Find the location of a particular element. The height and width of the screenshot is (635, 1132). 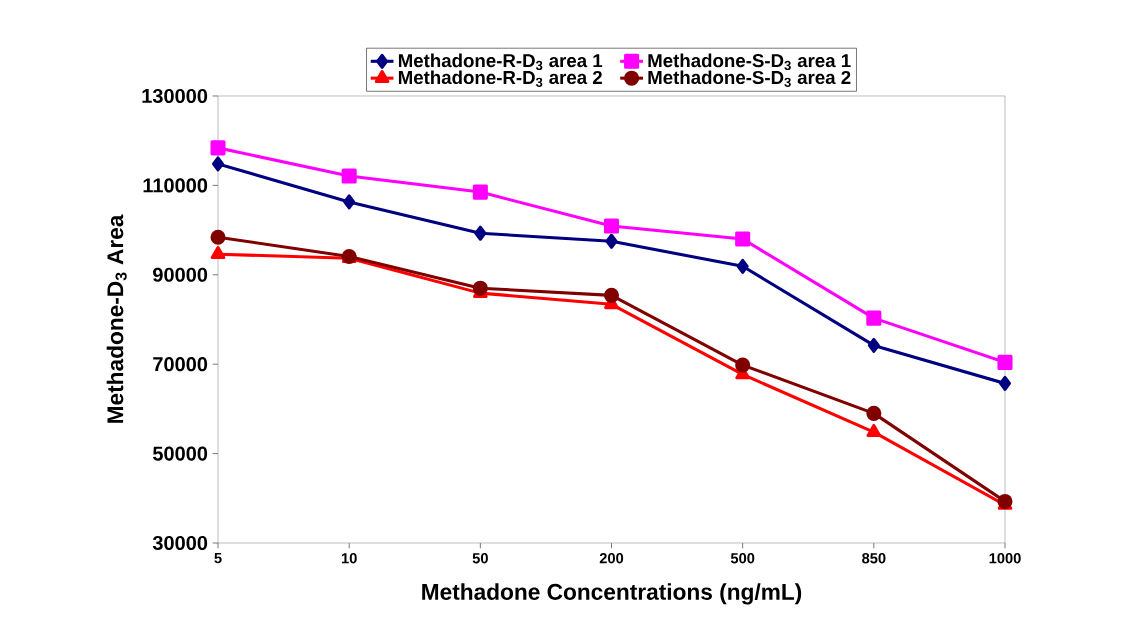

x-tick-label: 10 is located at coordinates (349, 558).